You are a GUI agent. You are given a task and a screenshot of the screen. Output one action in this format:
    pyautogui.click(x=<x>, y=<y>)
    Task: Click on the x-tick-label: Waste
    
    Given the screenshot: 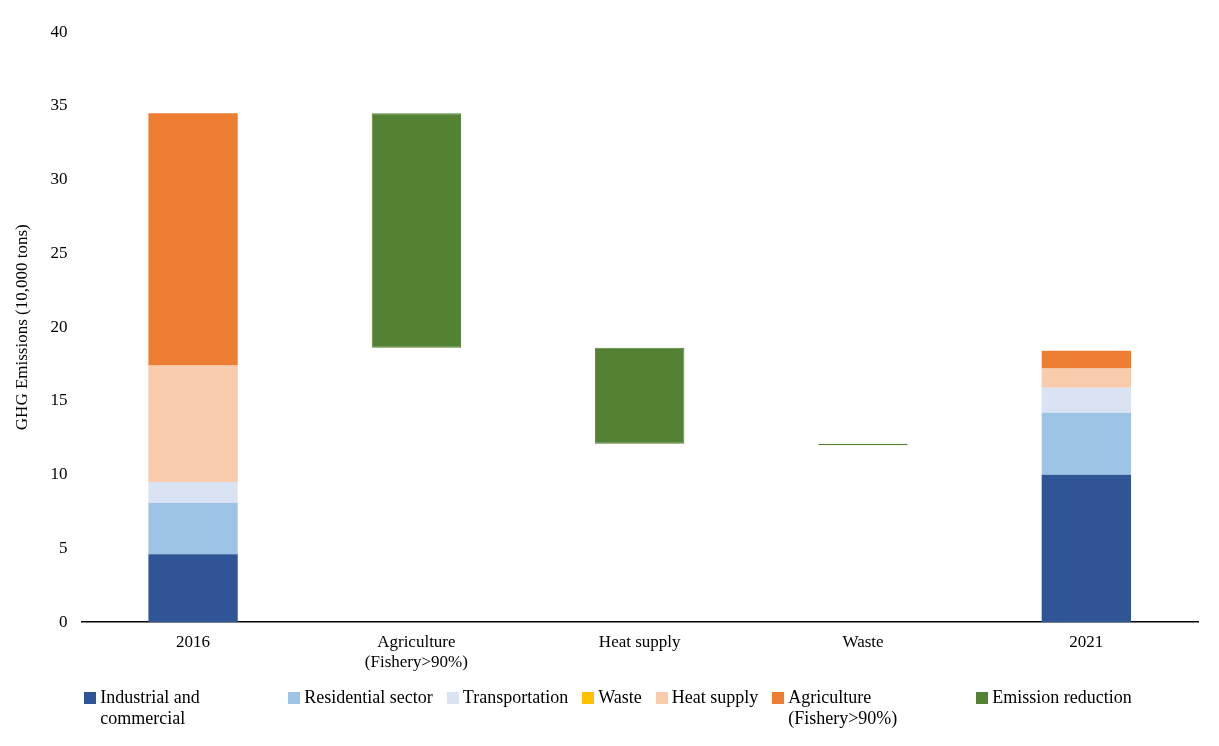 What is the action you would take?
    pyautogui.click(x=863, y=641)
    